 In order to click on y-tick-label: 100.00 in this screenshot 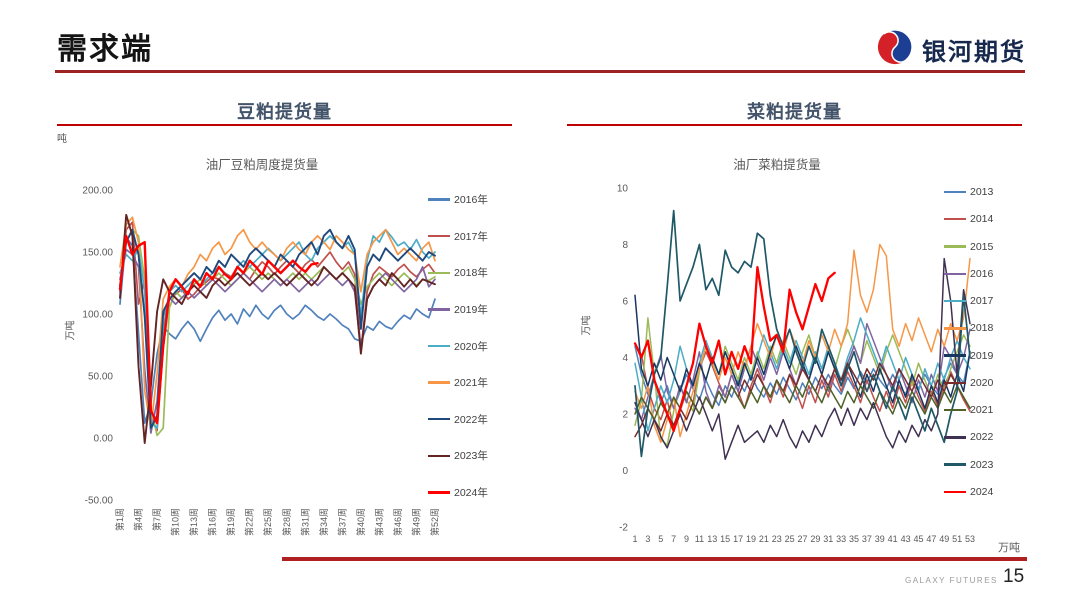, I will do `click(97, 315)`.